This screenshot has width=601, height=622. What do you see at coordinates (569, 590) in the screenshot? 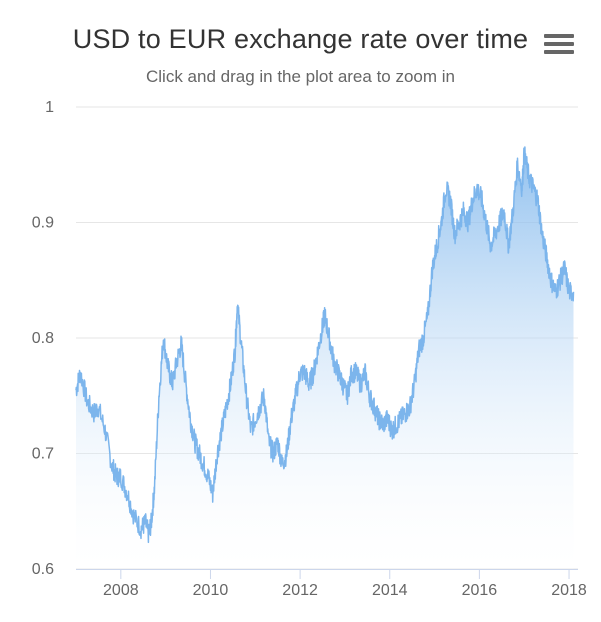
I see `x-tick-label: 2018` at bounding box center [569, 590].